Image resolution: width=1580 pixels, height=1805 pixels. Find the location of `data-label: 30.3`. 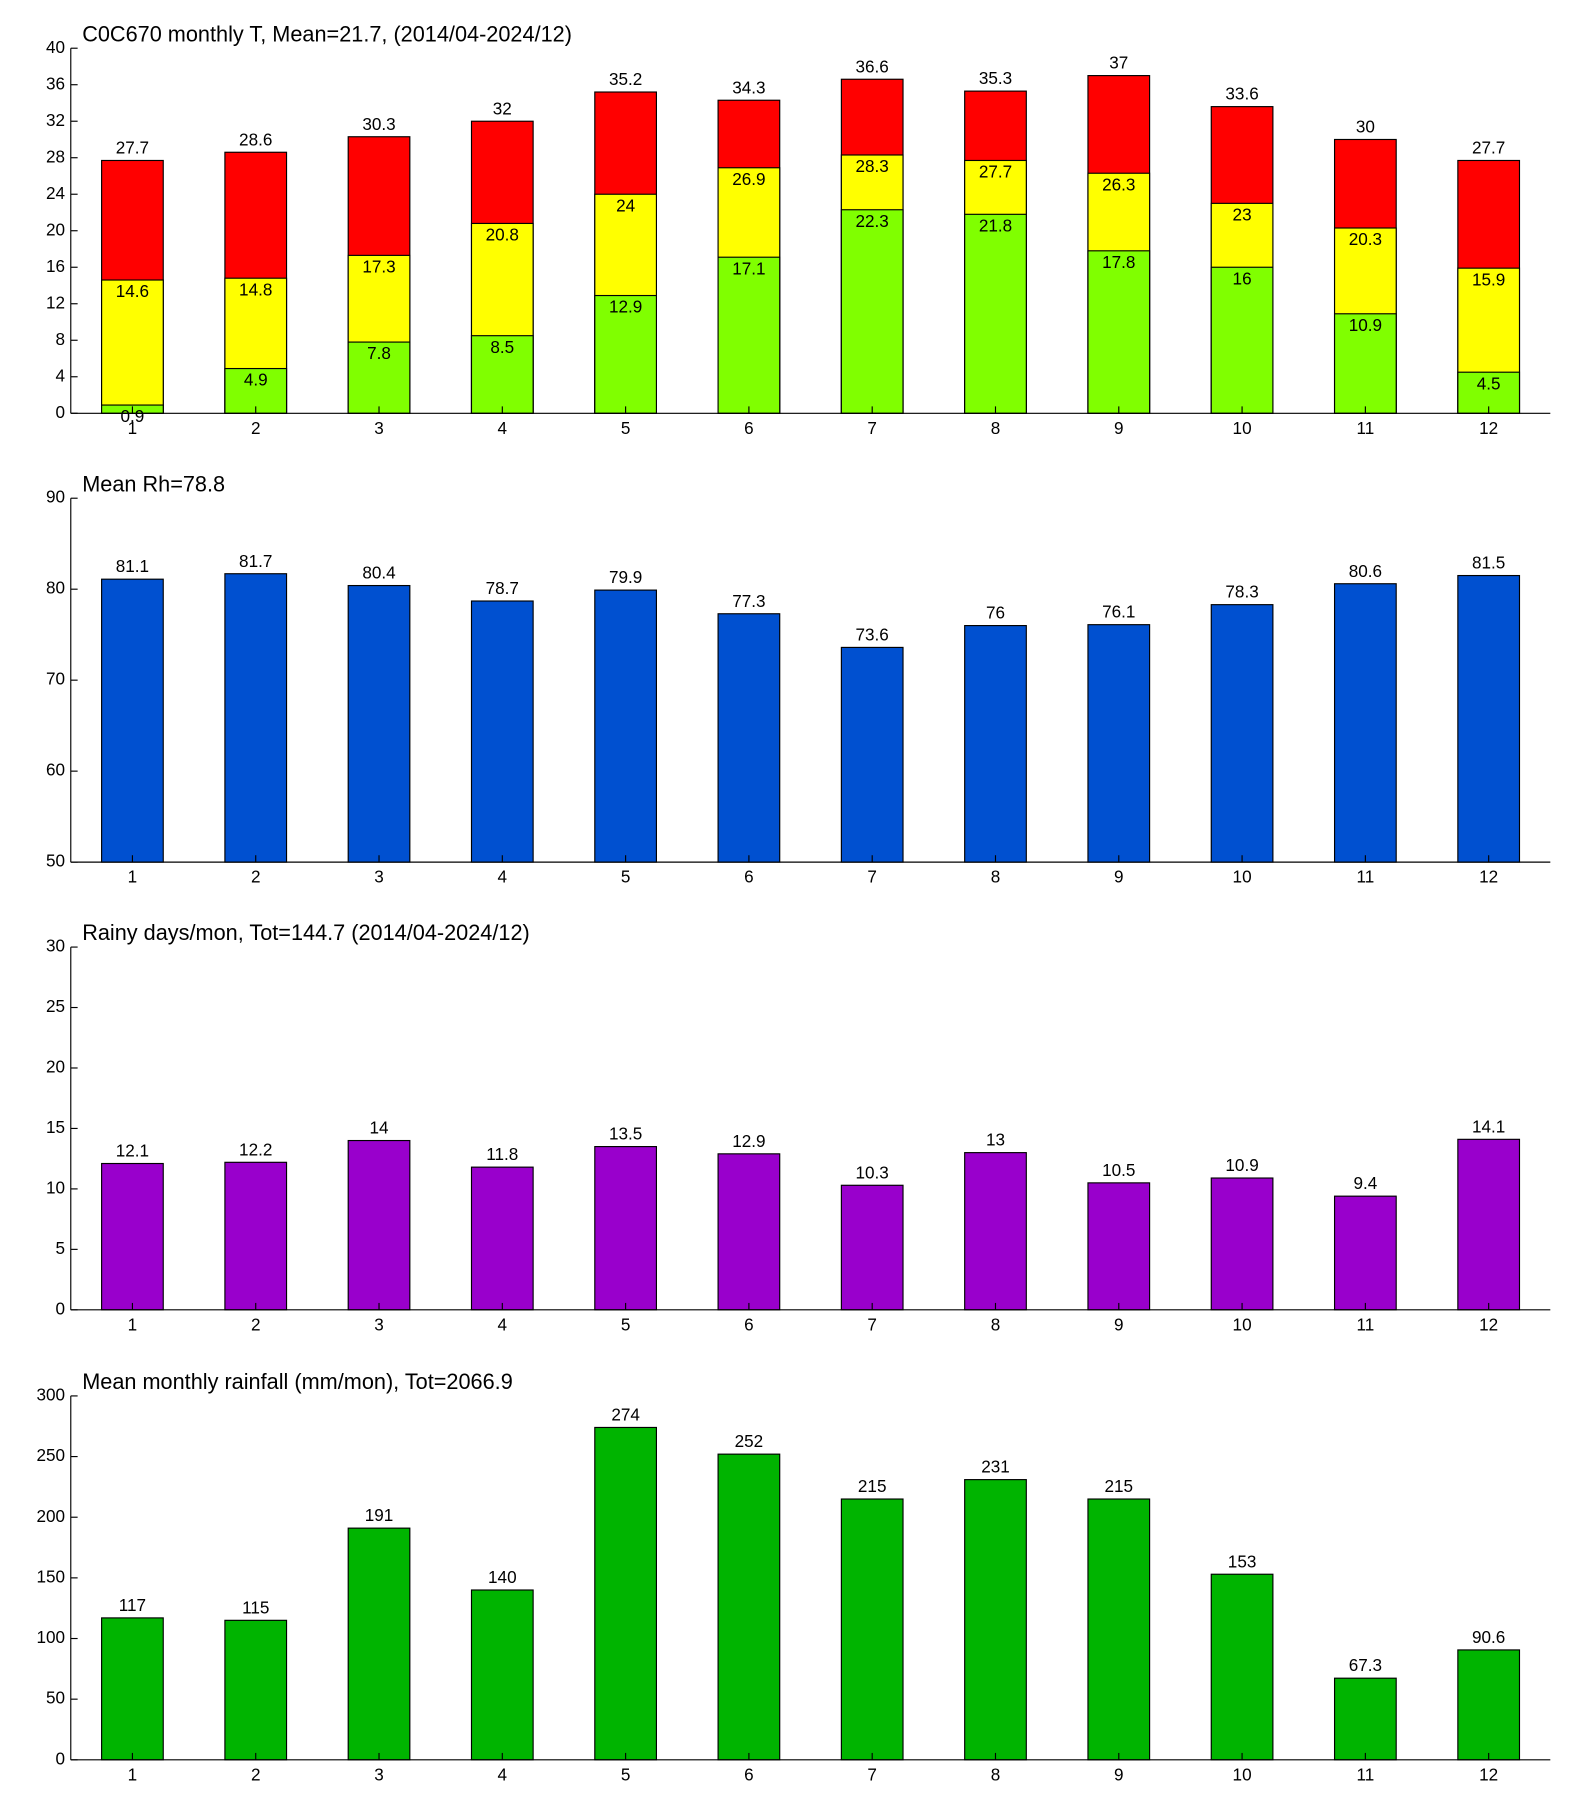

data-label: 30.3 is located at coordinates (378, 124).